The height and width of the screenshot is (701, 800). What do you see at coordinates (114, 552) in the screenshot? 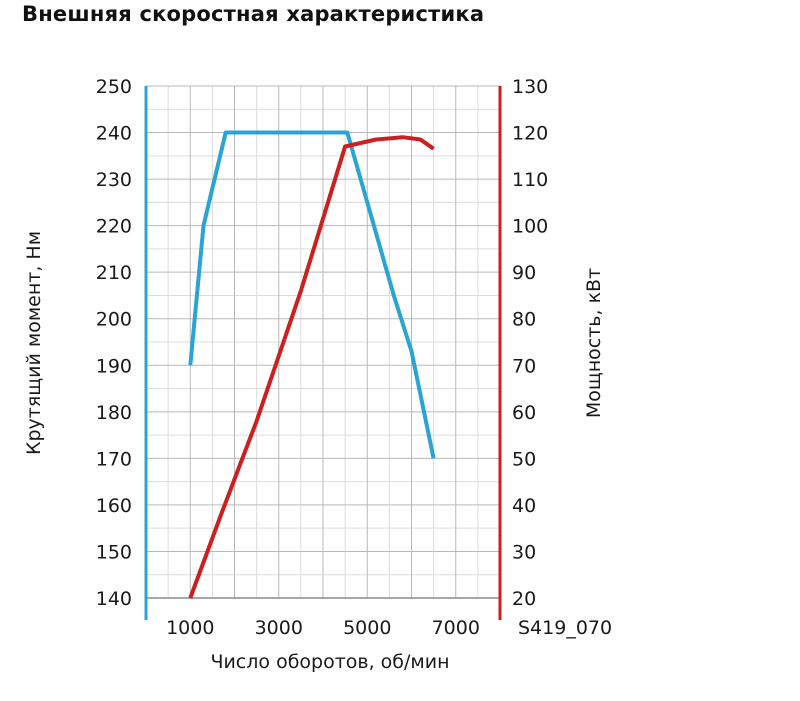
I see `tick-label-left: 150` at bounding box center [114, 552].